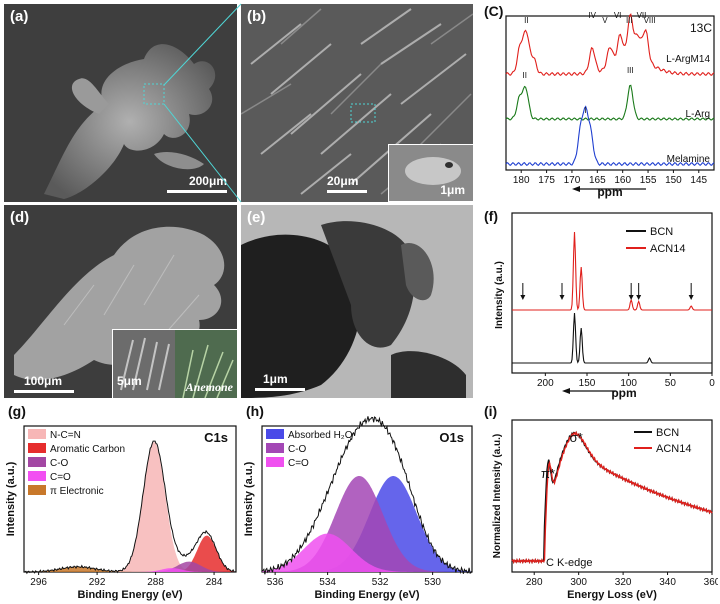 Image resolution: width=720 pixels, height=604 pixels. Describe the element at coordinates (534, 582) in the screenshot. I see `x-tick-label: 280` at that location.